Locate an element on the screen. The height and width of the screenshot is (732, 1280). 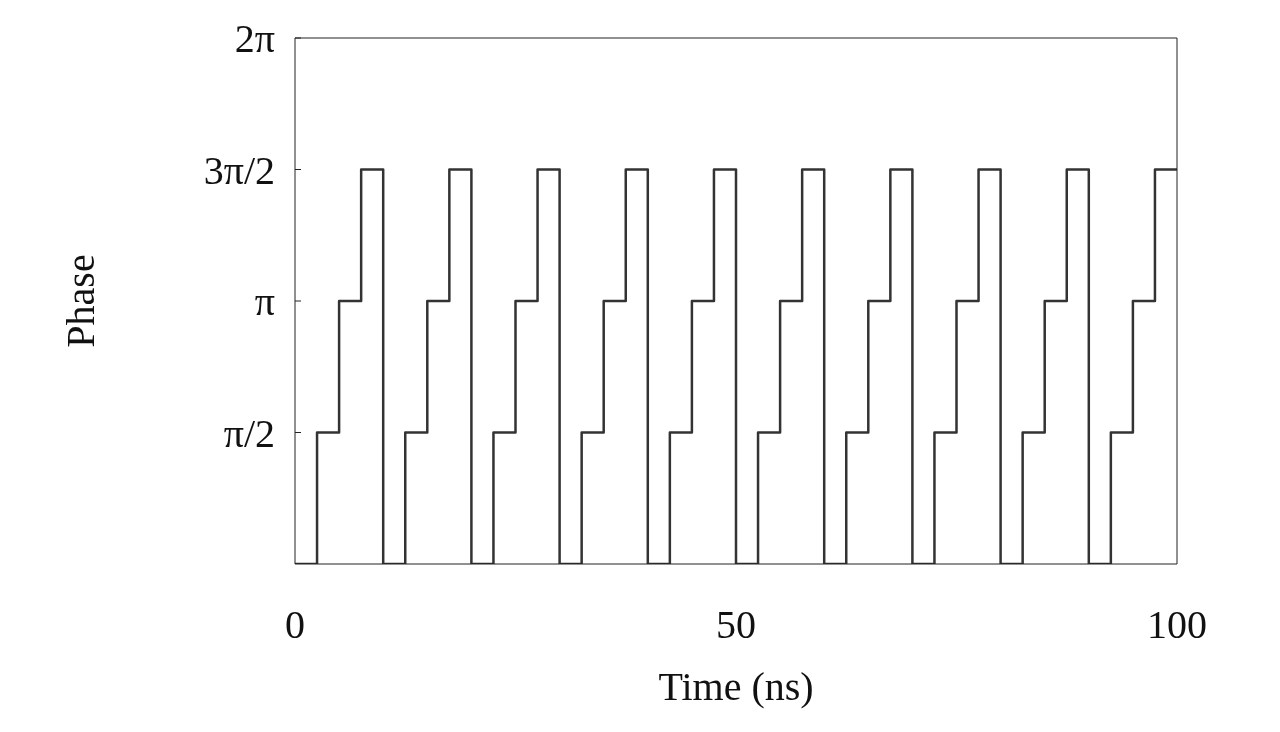
x-tick-label: 50 is located at coordinates (736, 625).